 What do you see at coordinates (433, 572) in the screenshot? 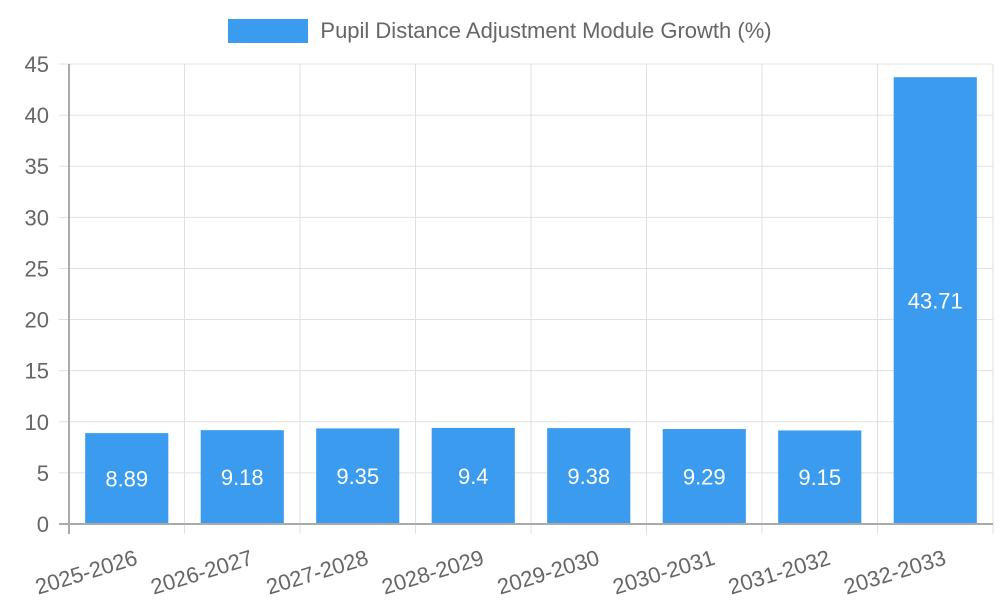
I see `x-tick-label: 2028-2029` at bounding box center [433, 572].